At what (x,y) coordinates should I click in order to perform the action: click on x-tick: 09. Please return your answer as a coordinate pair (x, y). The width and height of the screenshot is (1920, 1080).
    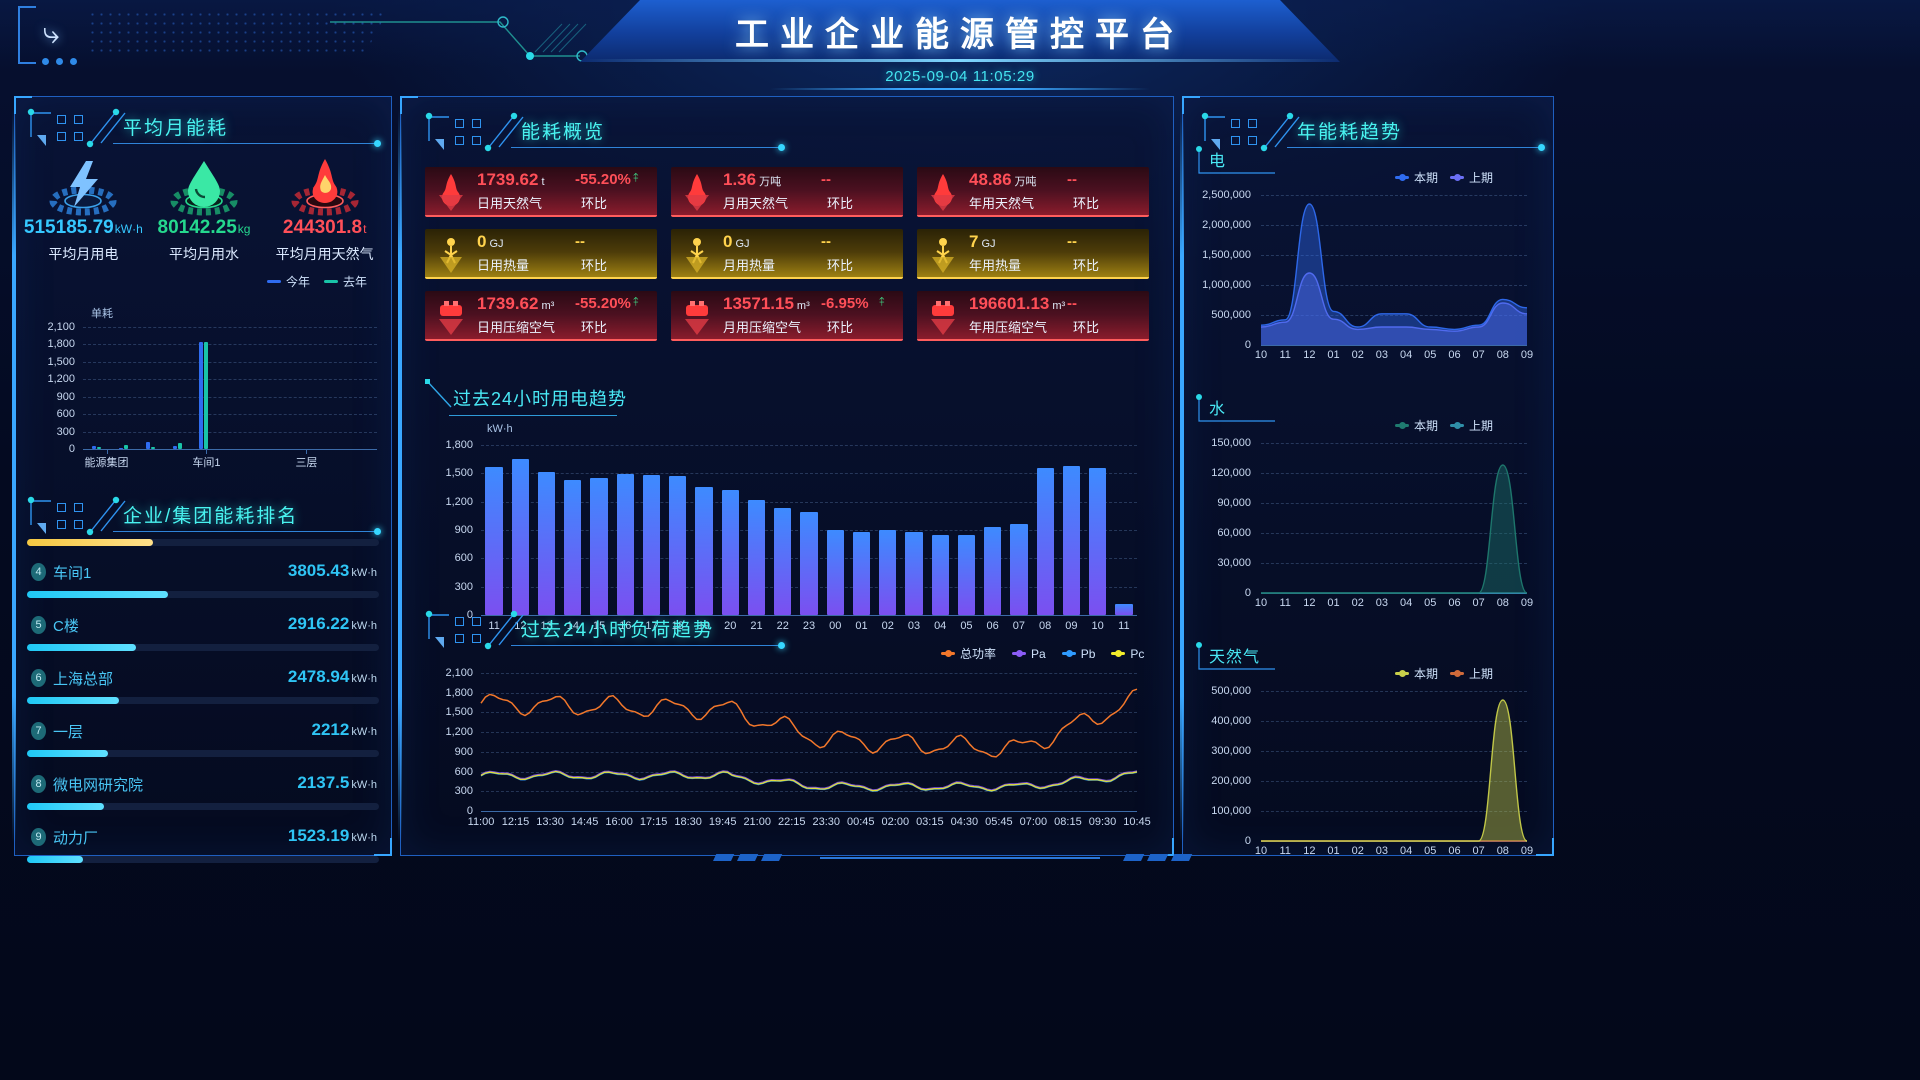
    Looking at the image, I should click on (1527, 603).